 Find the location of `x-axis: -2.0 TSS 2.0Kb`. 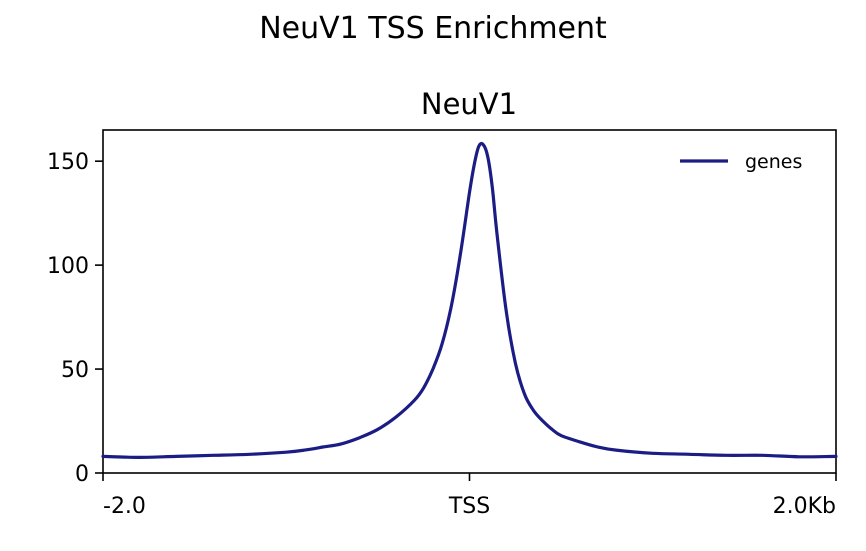

x-axis: -2.0 TSS 2.0Kb is located at coordinates (469, 496).